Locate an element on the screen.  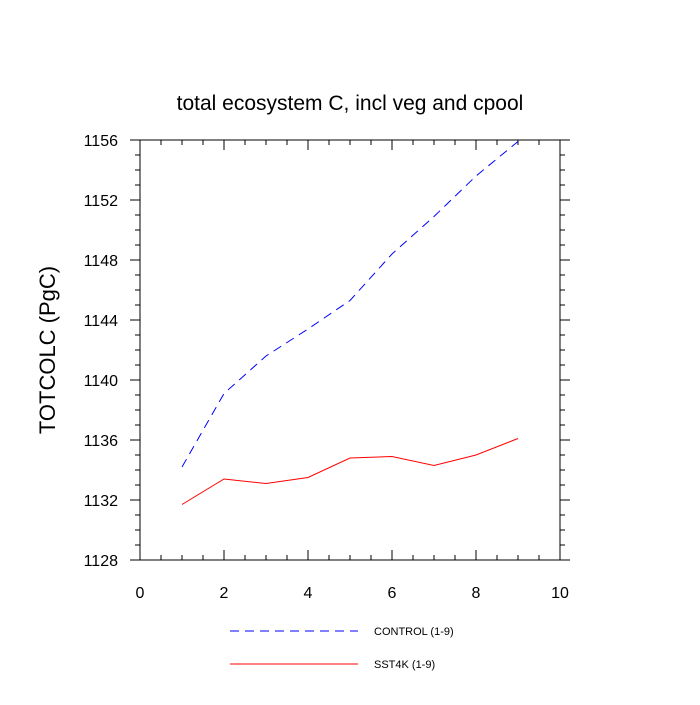
x-tick-label: 4 is located at coordinates (308, 593).